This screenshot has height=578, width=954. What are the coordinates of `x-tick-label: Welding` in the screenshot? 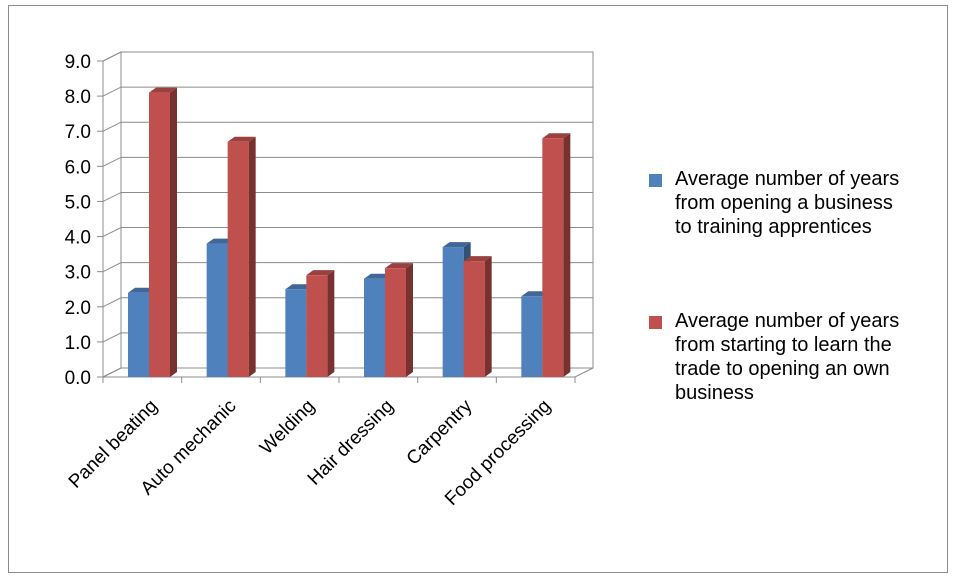 It's located at (287, 427).